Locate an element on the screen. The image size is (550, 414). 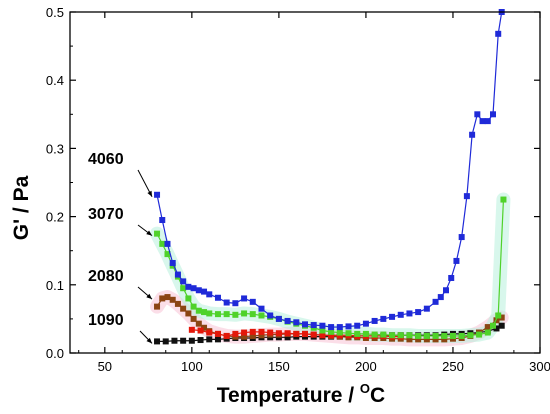
x-tick-label-1: 100 is located at coordinates (192, 366).